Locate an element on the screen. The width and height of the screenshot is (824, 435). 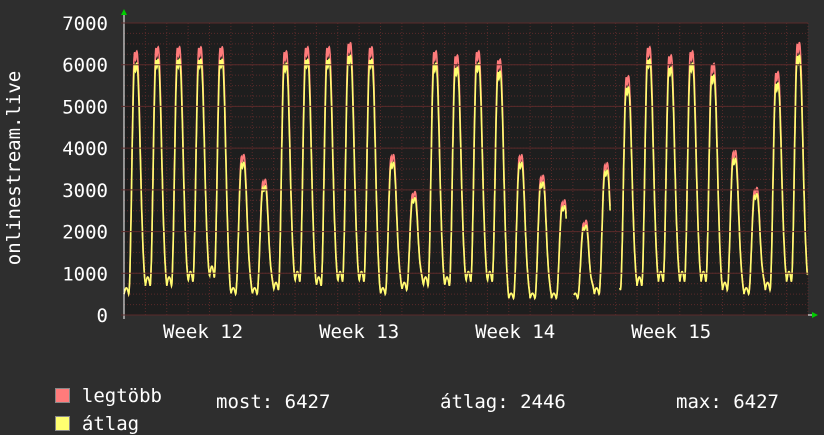
x-axis-arrow-icon is located at coordinates (815, 315).